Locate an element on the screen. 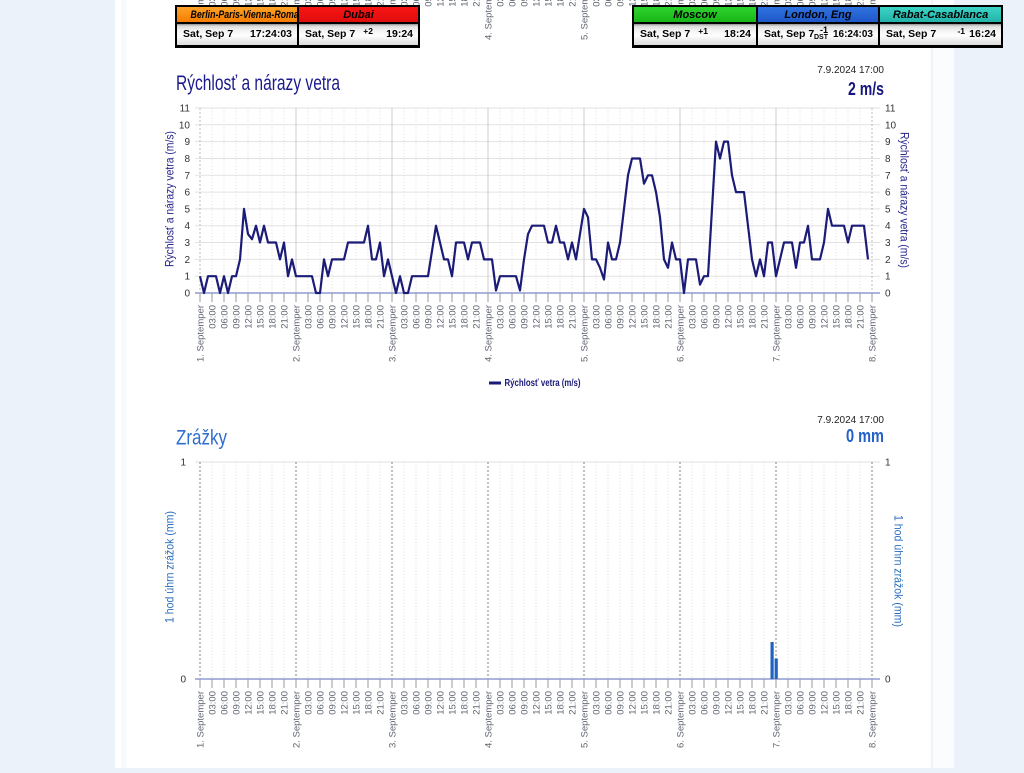 This screenshot has width=1024, height=773. svg-text: 7 is located at coordinates (888, 176).